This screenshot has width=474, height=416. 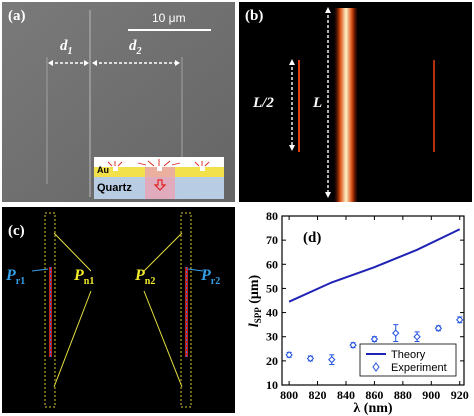 What do you see at coordinates (372, 408) in the screenshot?
I see `x-axis-label: λ (nm)` at bounding box center [372, 408].